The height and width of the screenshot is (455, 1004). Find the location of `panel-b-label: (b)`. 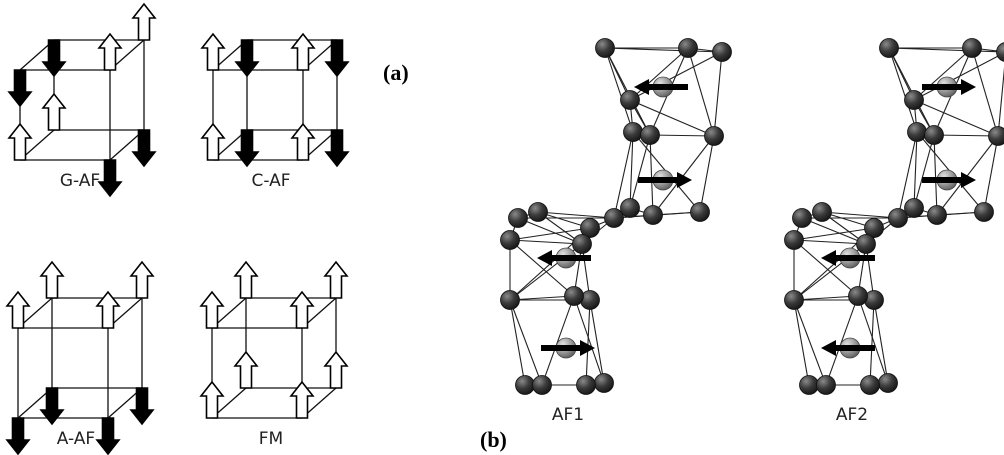

panel-b-label: (b) is located at coordinates (493, 439).